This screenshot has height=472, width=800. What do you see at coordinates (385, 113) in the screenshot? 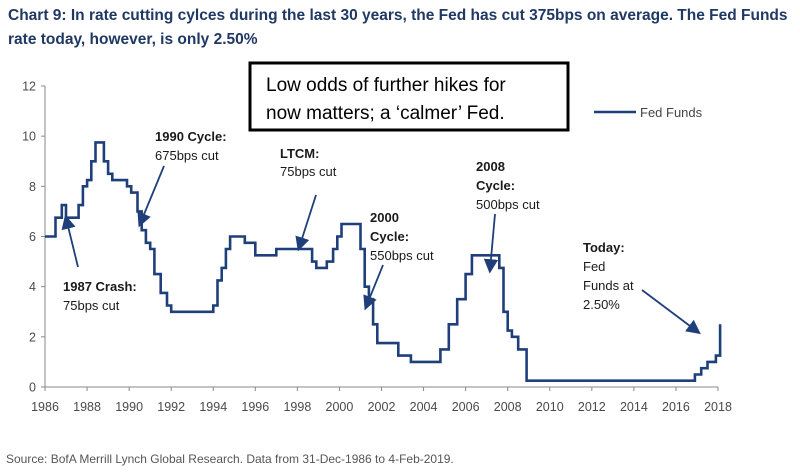
I see `callout-line-2: now matters; a ‘calmer’ Fed.` at bounding box center [385, 113].